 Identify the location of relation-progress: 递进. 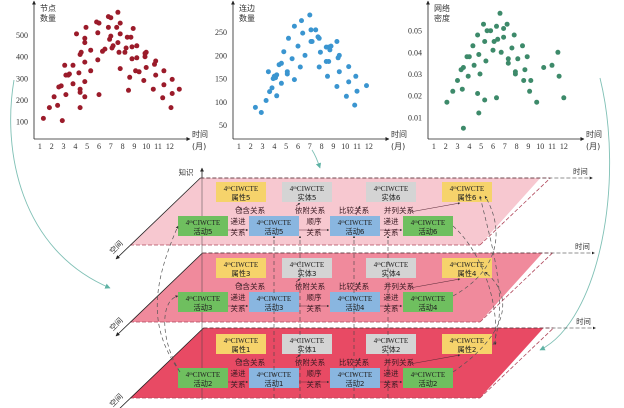
(391, 221).